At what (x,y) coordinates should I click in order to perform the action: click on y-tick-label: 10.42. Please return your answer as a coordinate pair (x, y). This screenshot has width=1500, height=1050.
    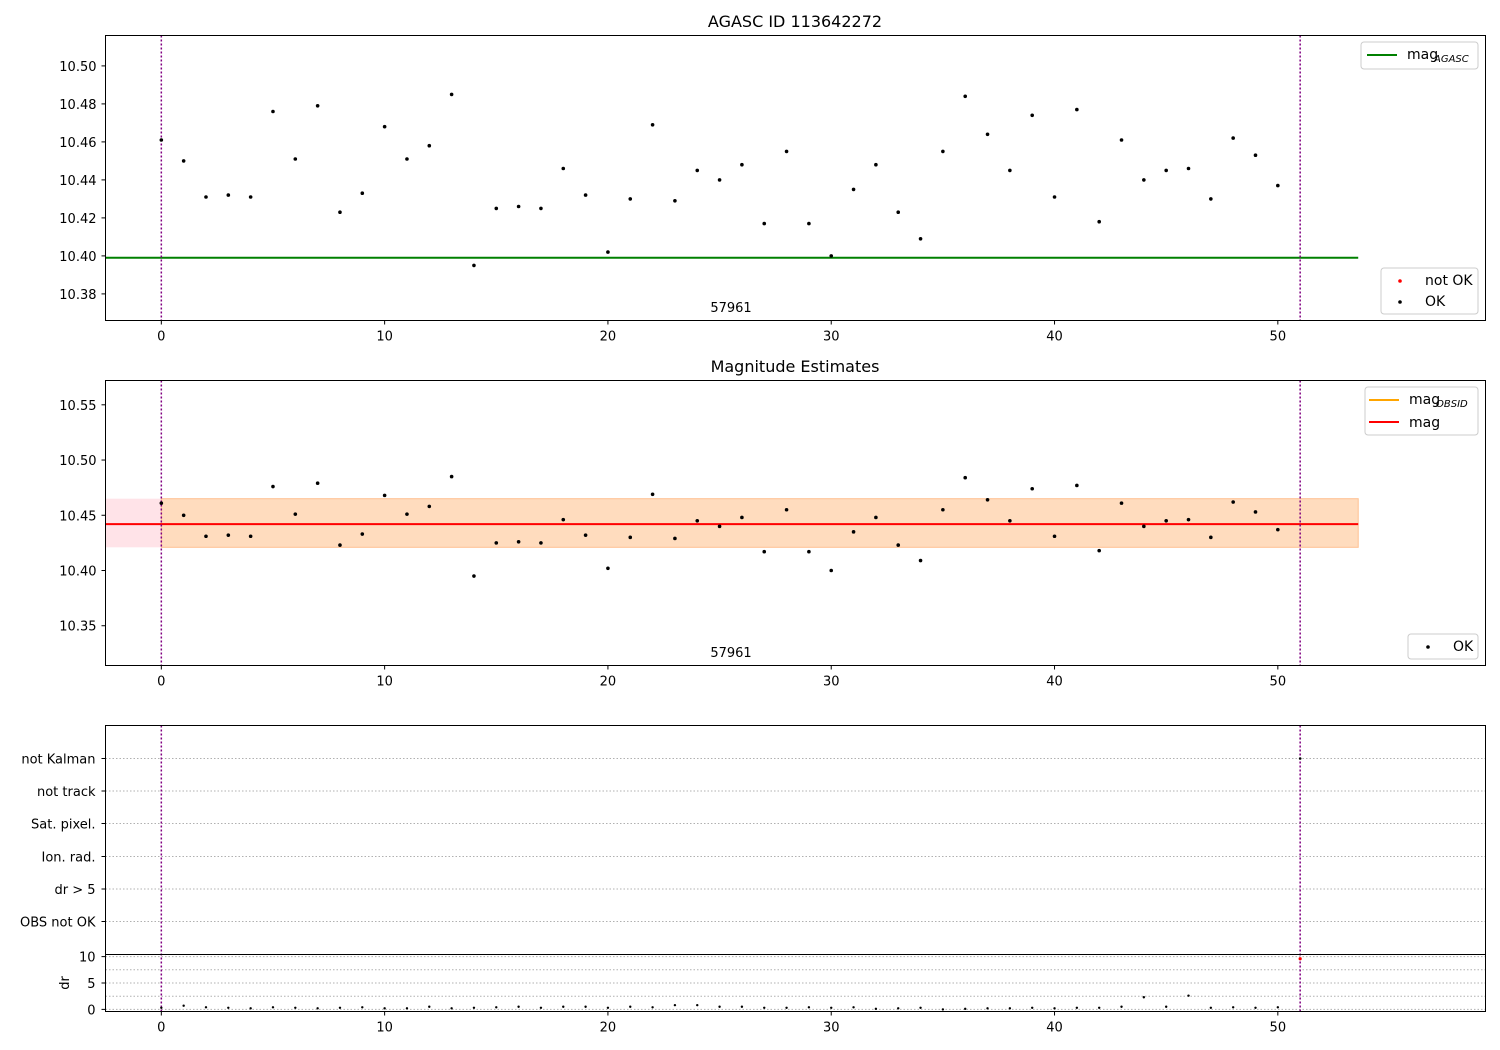
    Looking at the image, I should click on (77, 219).